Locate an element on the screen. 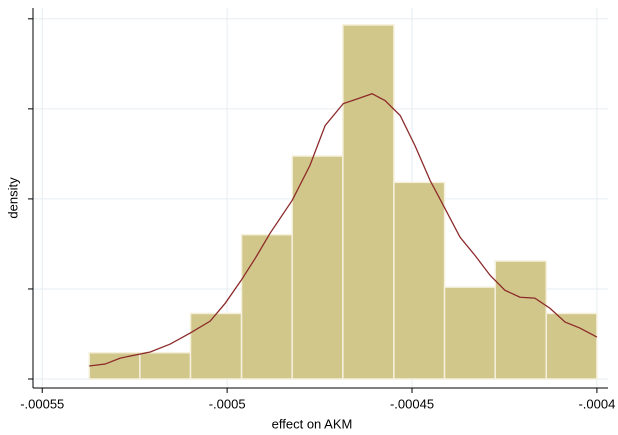  y-axis-label: density is located at coordinates (12, 198).